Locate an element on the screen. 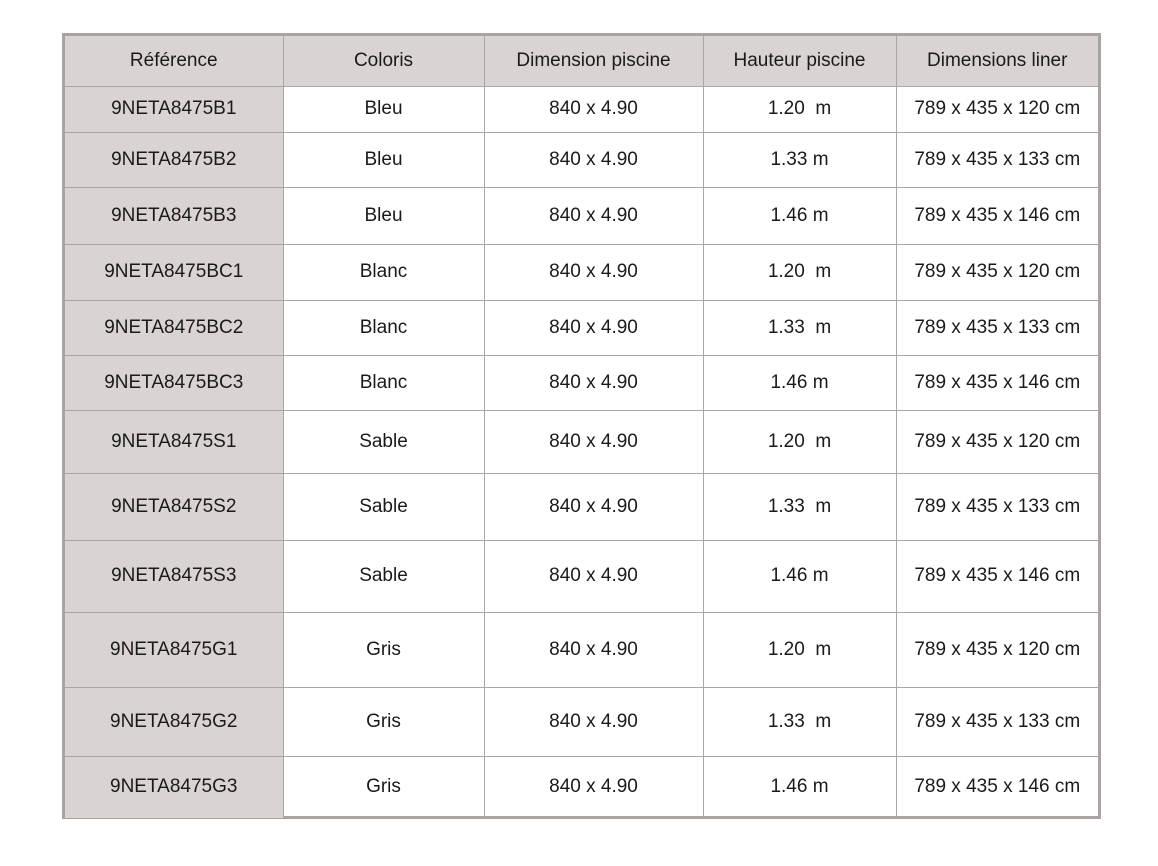 This screenshot has width=1158, height=866. cell-reference: 9NETA8475B2 is located at coordinates (174, 159).